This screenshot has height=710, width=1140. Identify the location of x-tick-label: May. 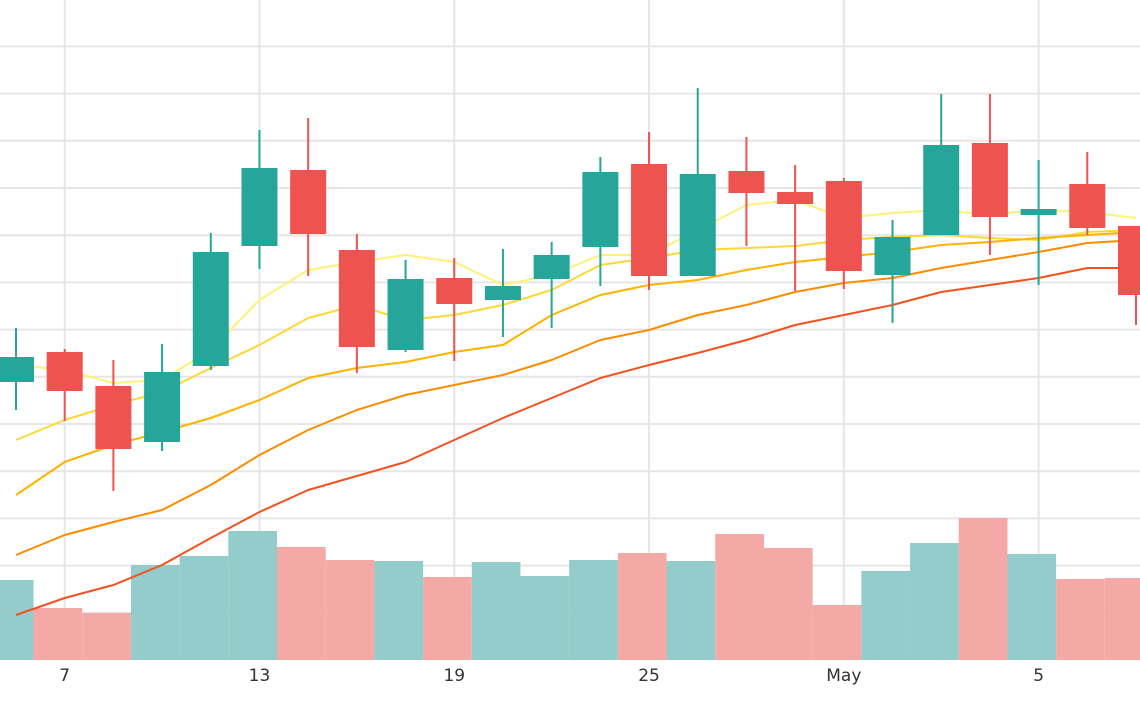
(843, 676).